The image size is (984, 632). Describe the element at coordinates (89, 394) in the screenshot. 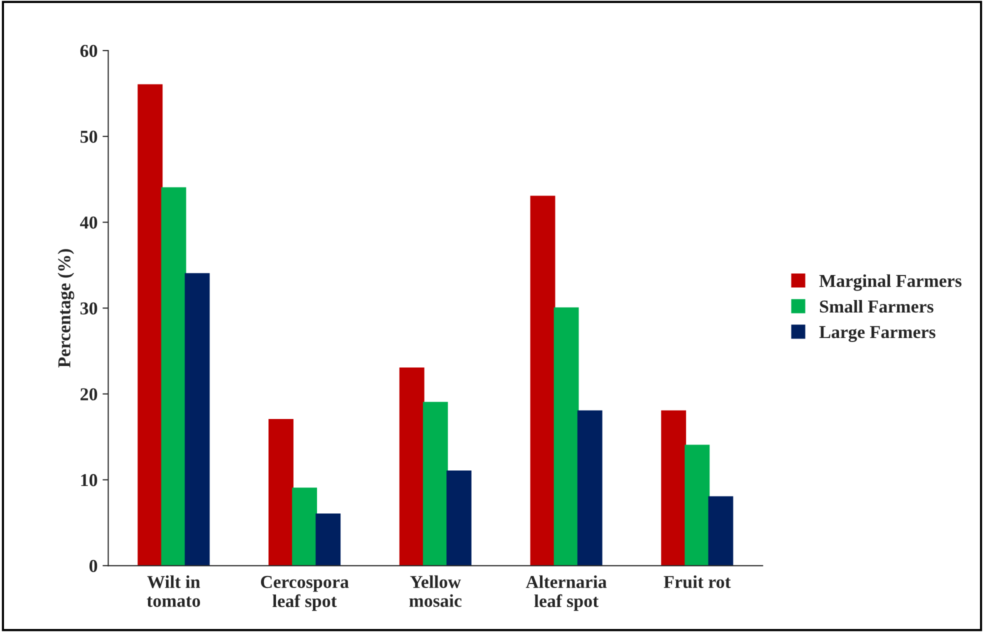

I see `y-tick-label: 20` at that location.